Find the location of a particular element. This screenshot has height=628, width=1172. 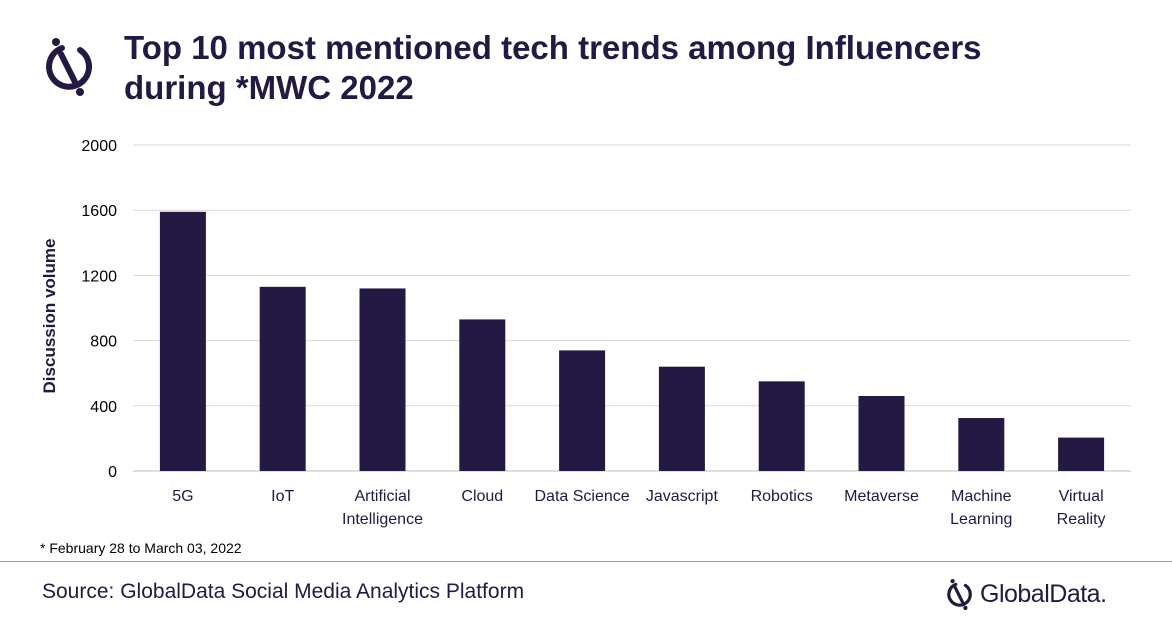

x-tick-label-line: Javascript is located at coordinates (682, 496).